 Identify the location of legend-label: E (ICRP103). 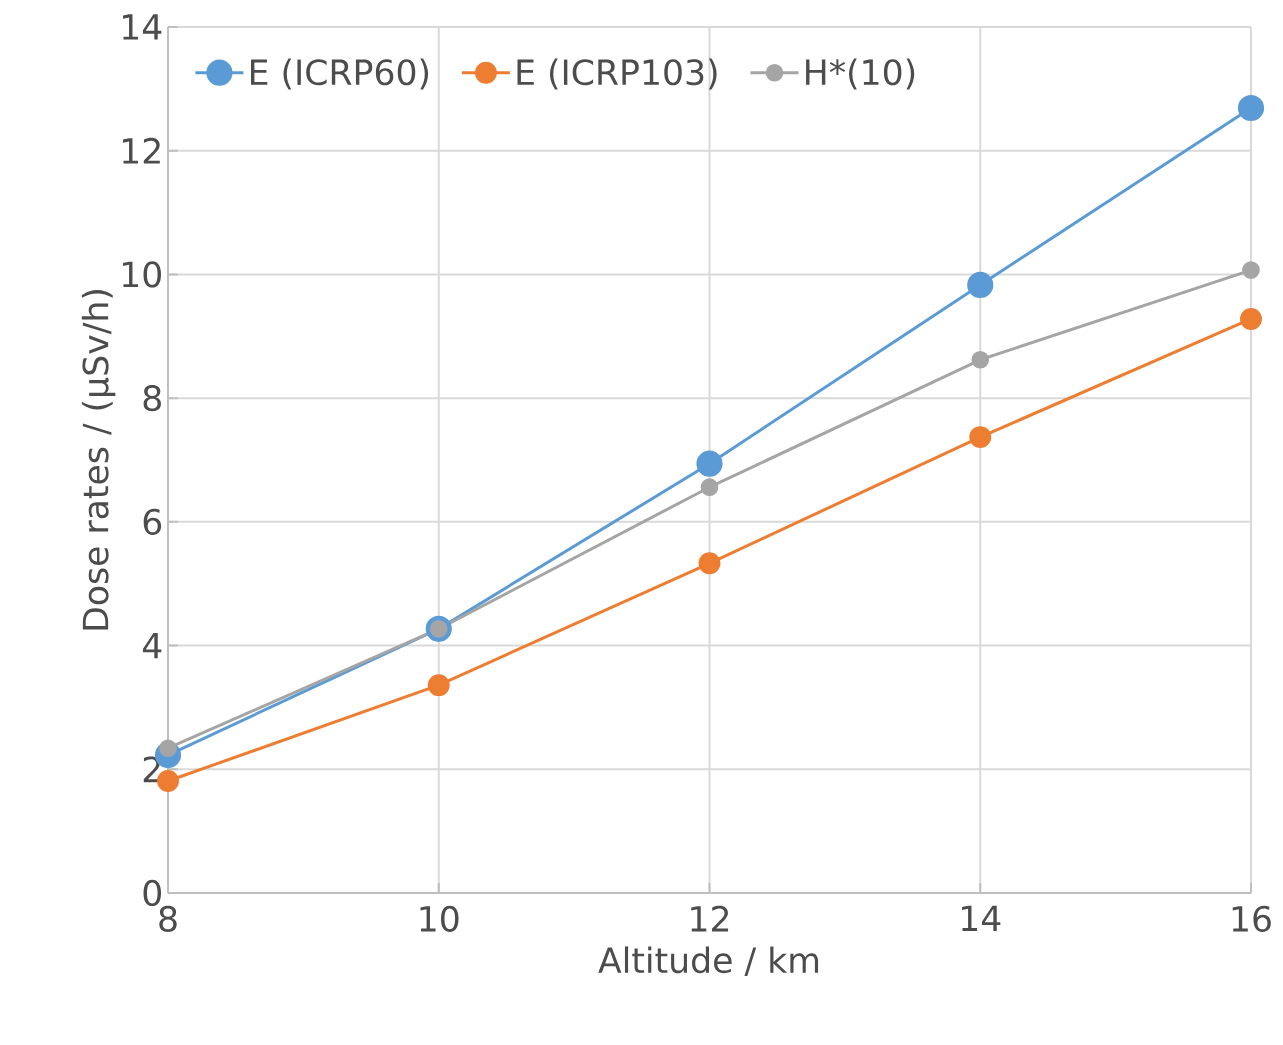
(617, 74).